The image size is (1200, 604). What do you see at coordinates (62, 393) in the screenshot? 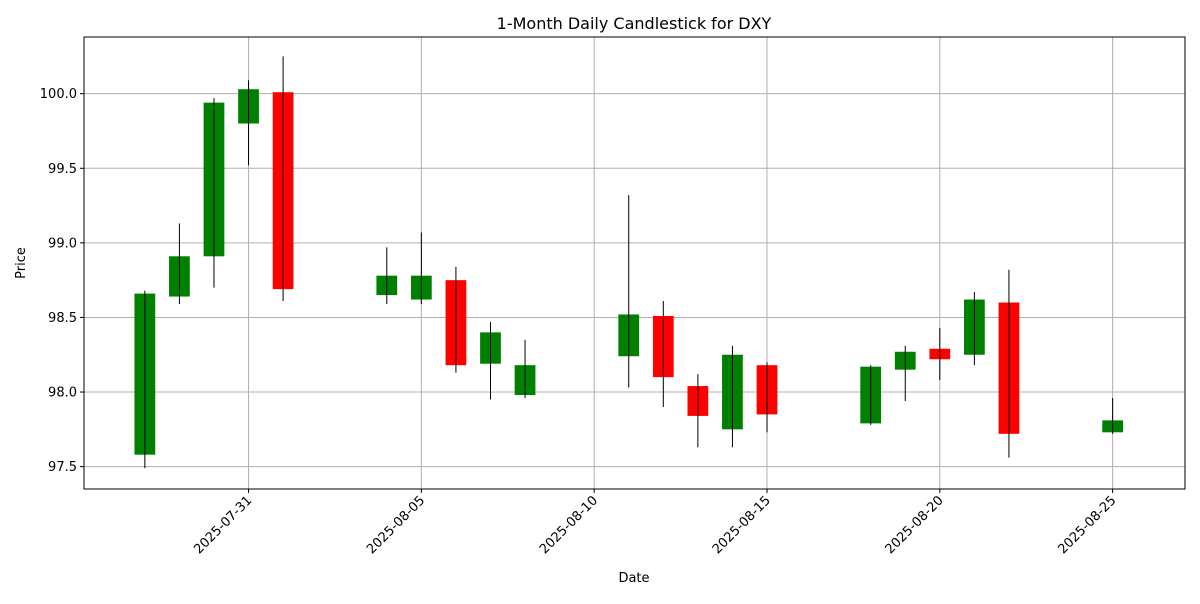
I see `y-tick-label: 98.0` at bounding box center [62, 393].